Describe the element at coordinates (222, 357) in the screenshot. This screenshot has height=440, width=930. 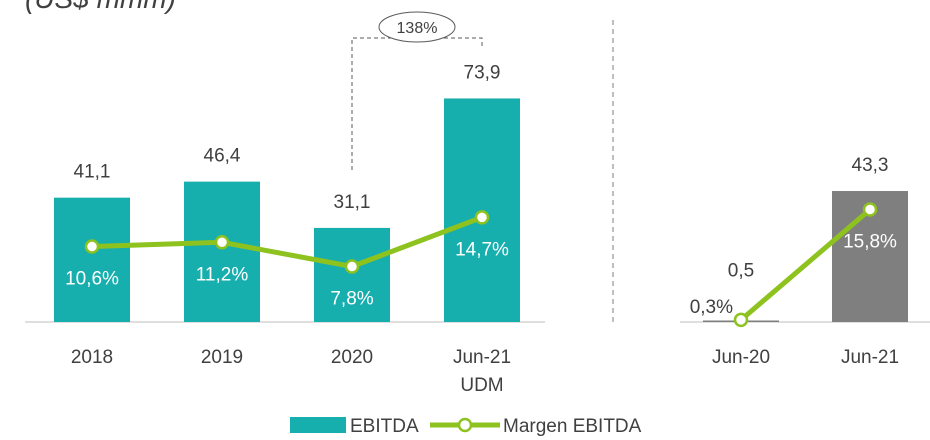
I see `x-tick-label: 2019` at that location.